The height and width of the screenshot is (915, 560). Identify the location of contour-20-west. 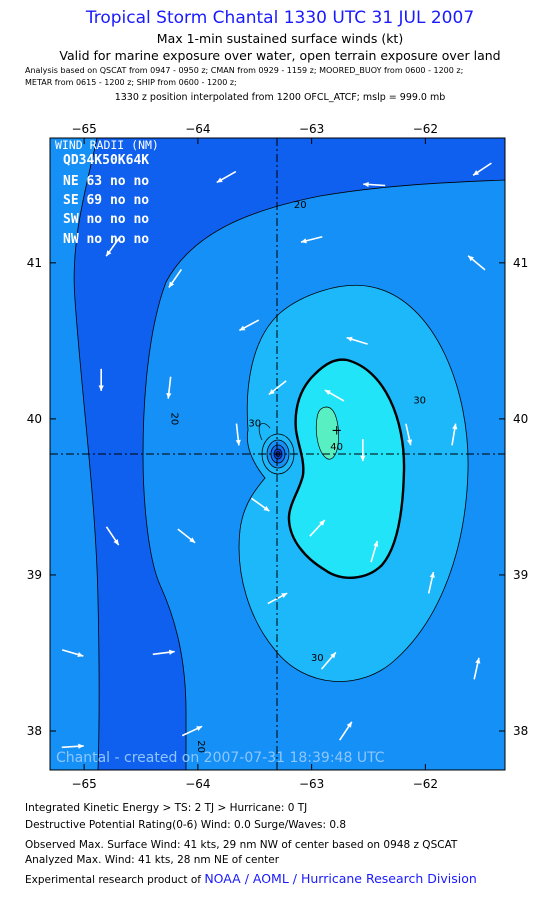
(86, 454).